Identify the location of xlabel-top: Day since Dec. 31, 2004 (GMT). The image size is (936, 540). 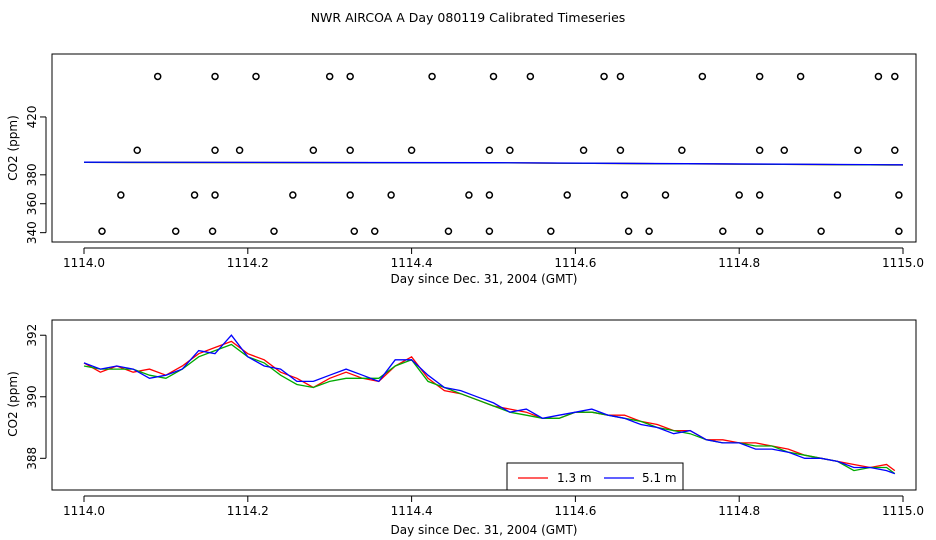
(484, 279).